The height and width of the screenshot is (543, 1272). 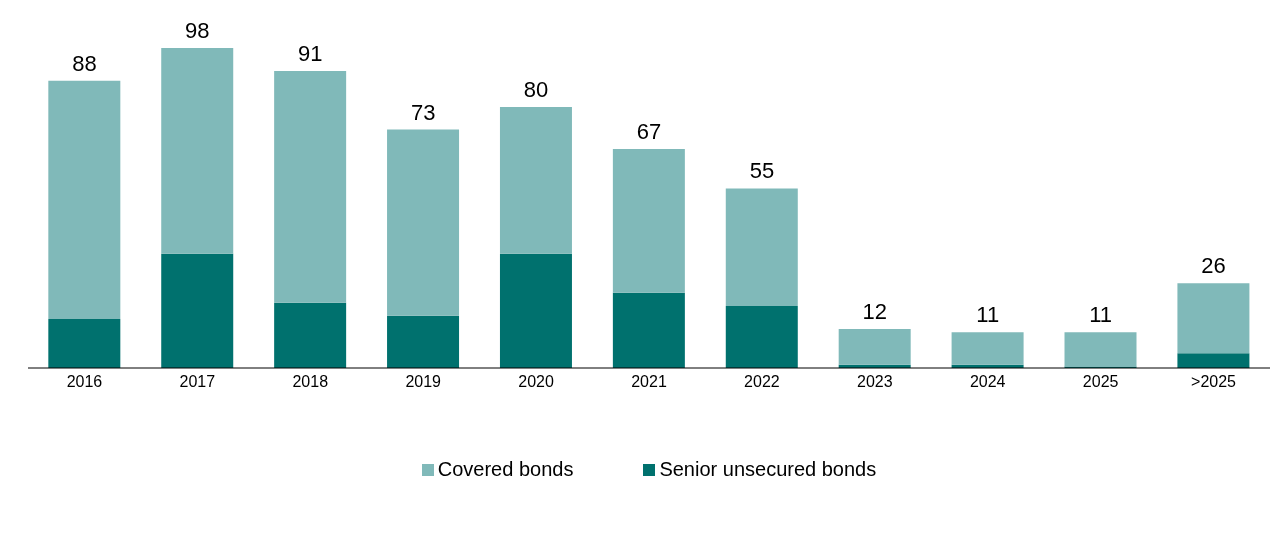 What do you see at coordinates (423, 112) in the screenshot?
I see `annotation: 73` at bounding box center [423, 112].